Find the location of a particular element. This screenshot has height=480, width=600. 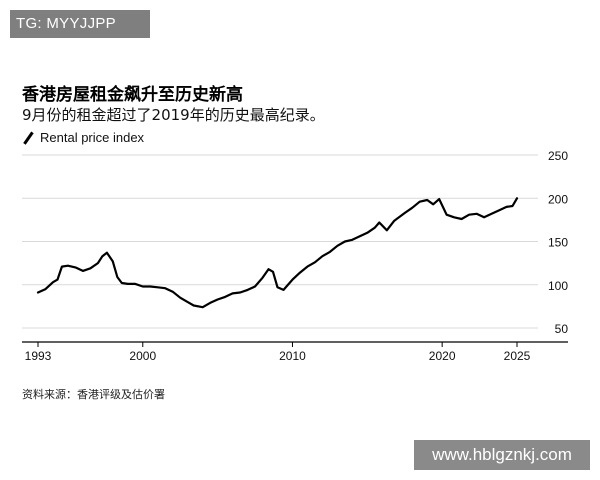

chart-subtitle: 9月份的租金超过了2019年的历史最高纪录。 is located at coordinates (173, 115).